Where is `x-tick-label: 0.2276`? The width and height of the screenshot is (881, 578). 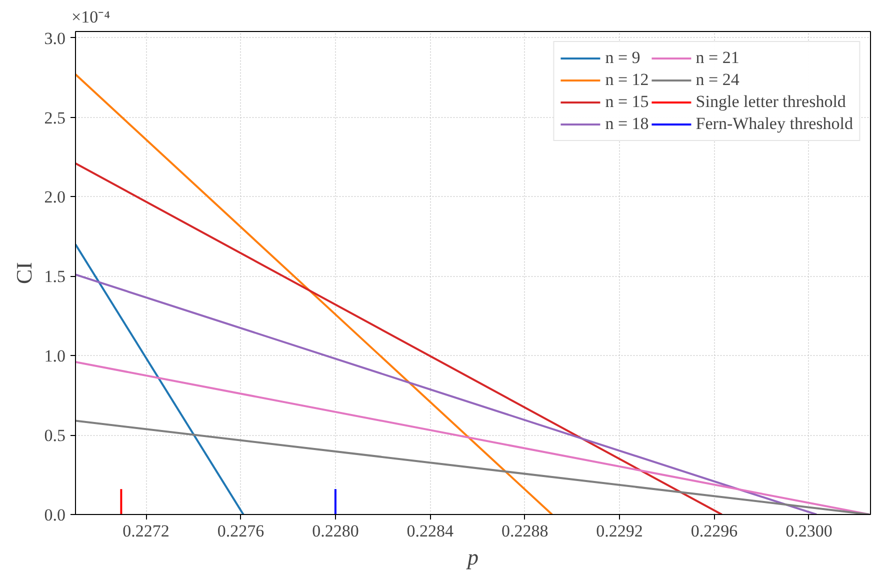 x-tick-label: 0.2276 is located at coordinates (240, 531).